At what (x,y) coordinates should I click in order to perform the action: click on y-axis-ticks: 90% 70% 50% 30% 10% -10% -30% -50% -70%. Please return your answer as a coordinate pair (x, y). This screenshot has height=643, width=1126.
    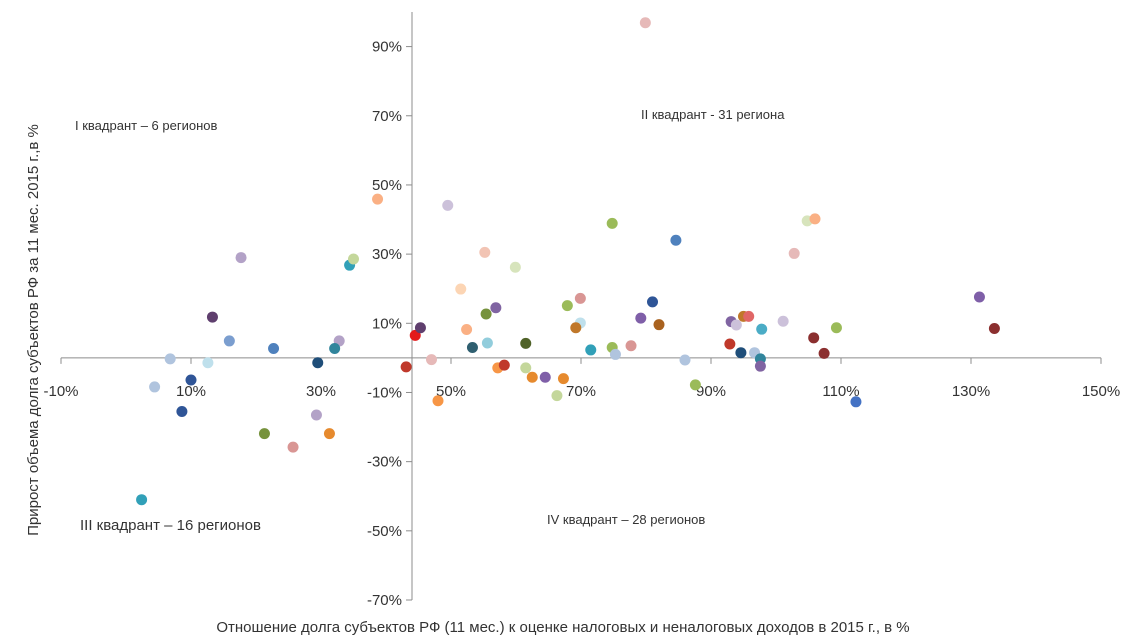
    Looking at the image, I should click on (389, 324).